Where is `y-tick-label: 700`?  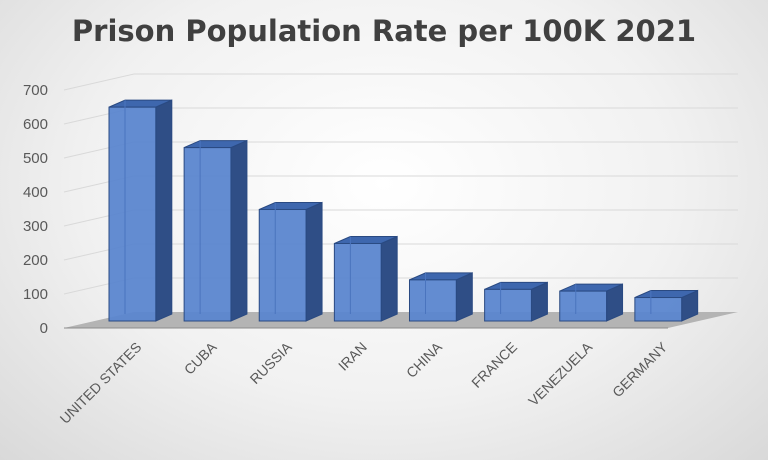 y-tick-label: 700 is located at coordinates (35, 90).